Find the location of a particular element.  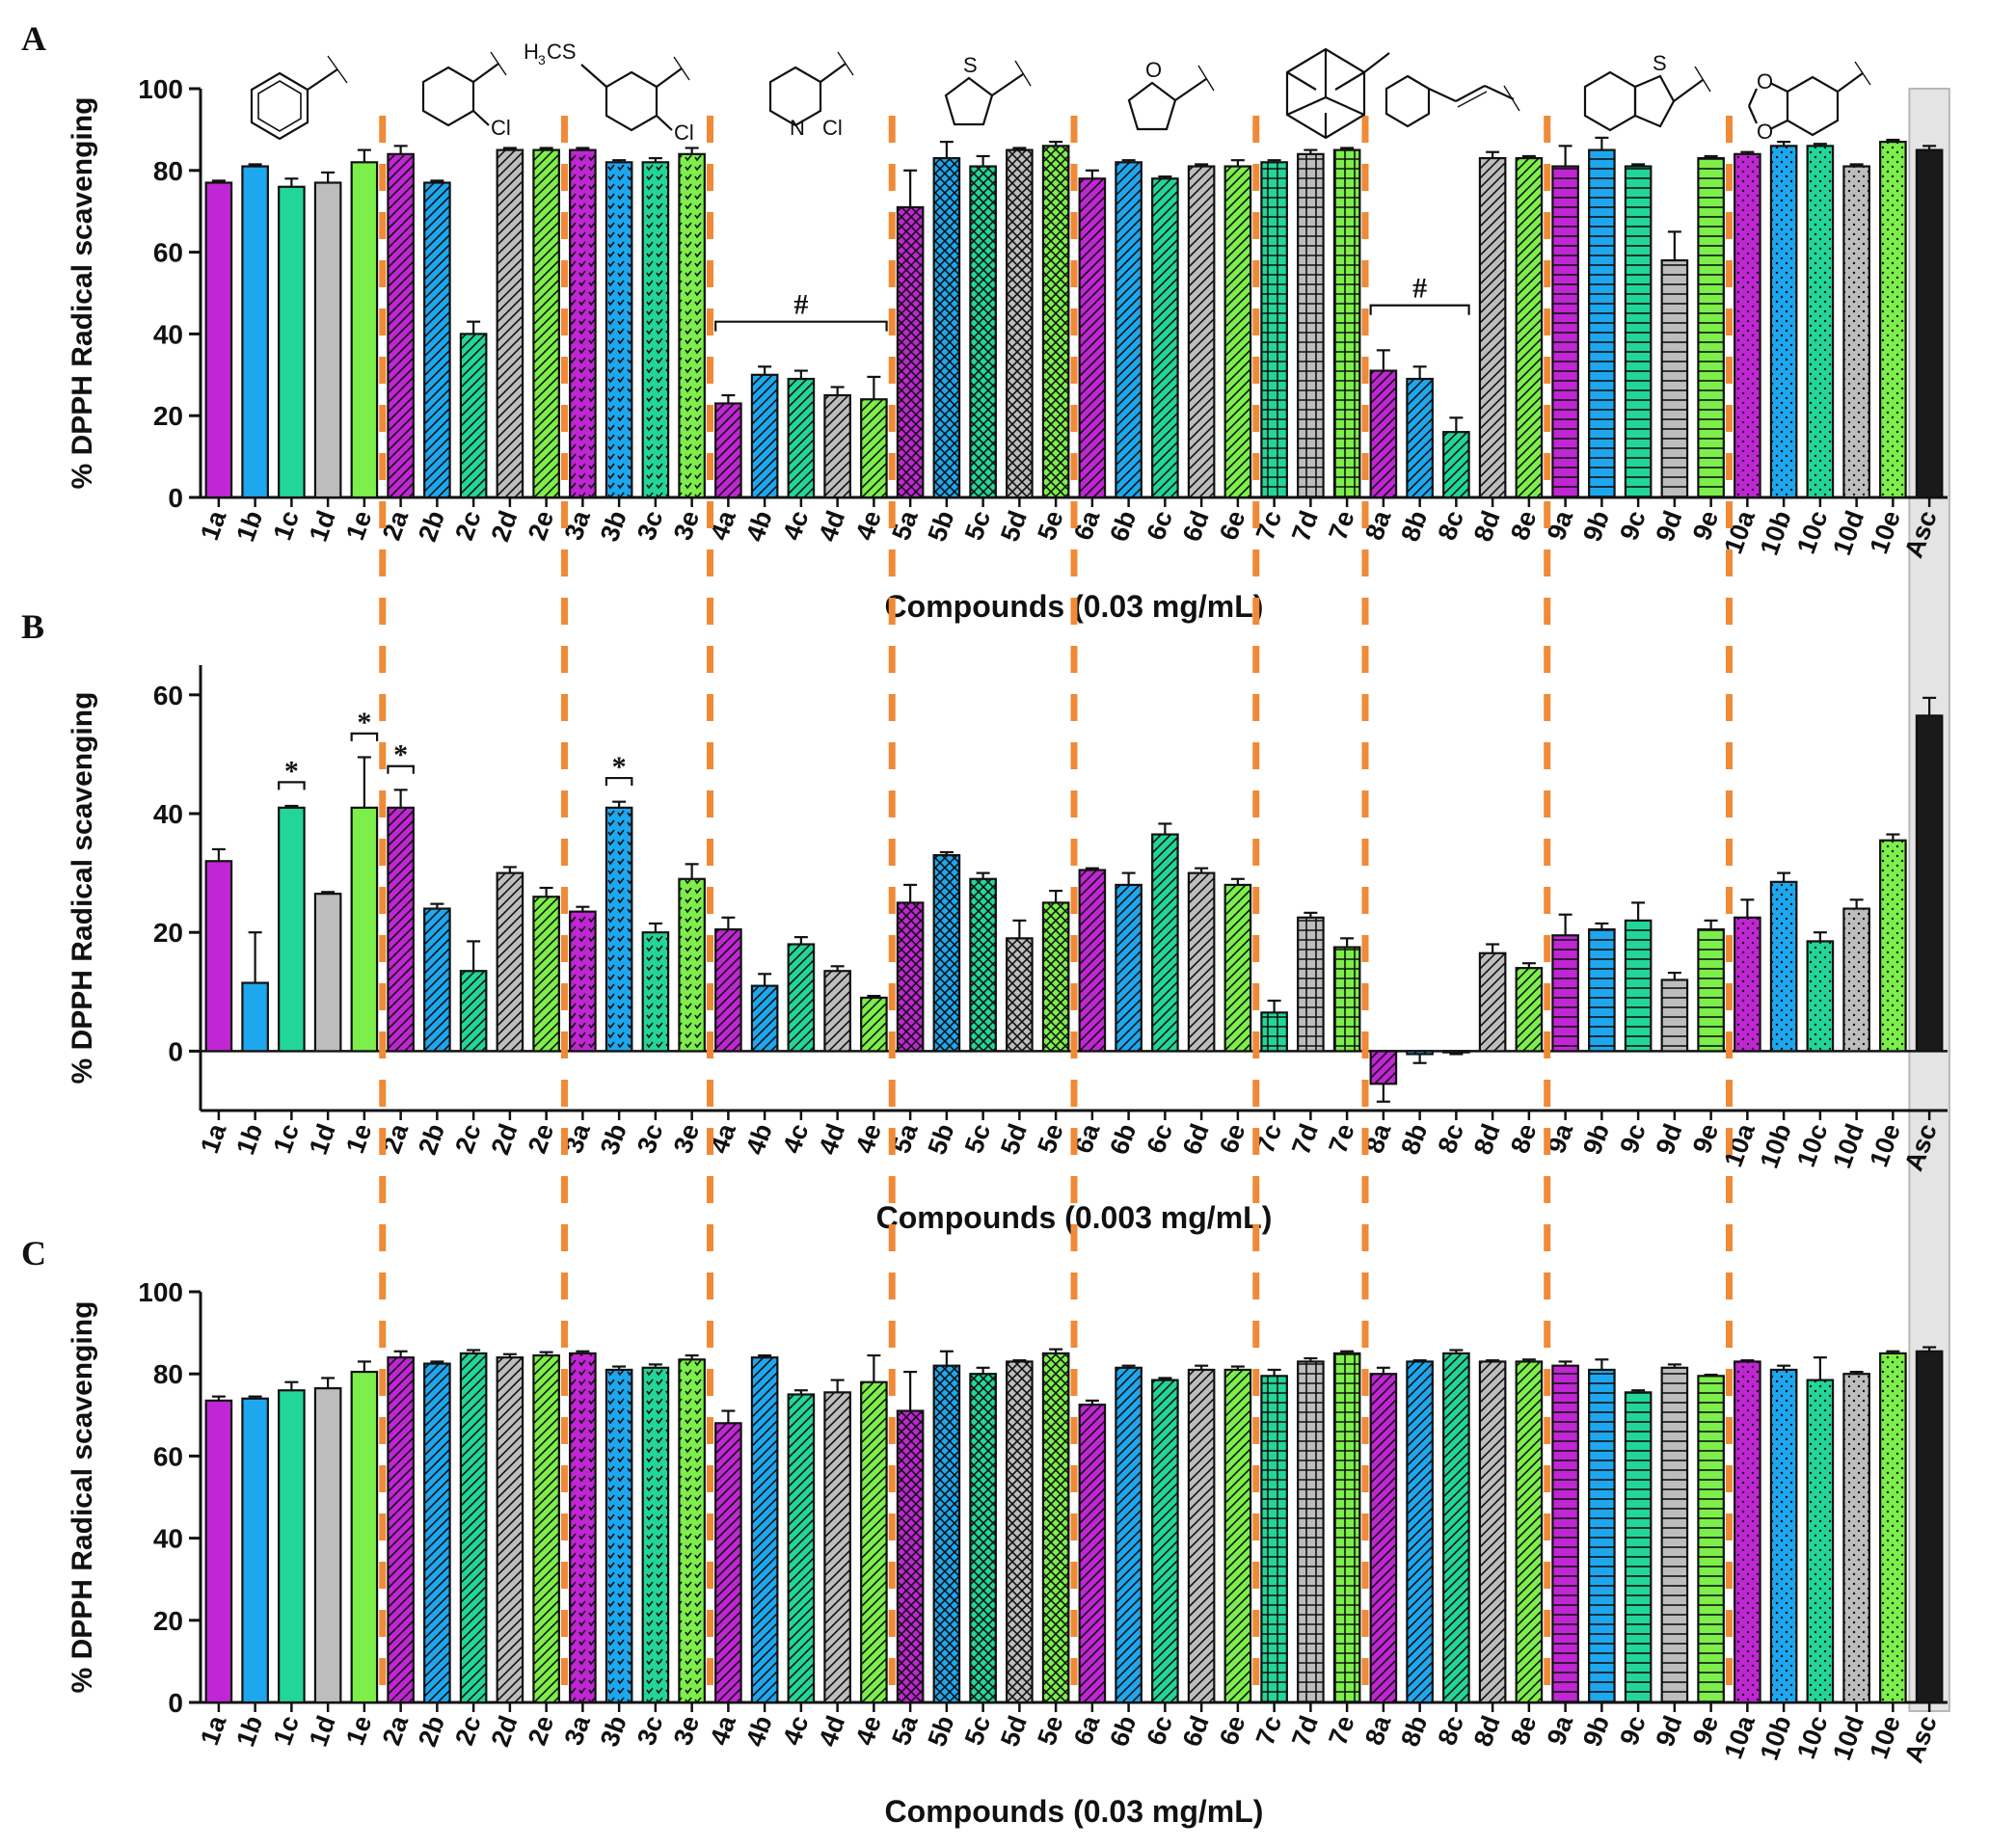

bar-9d is located at coordinates (1675, 1535).